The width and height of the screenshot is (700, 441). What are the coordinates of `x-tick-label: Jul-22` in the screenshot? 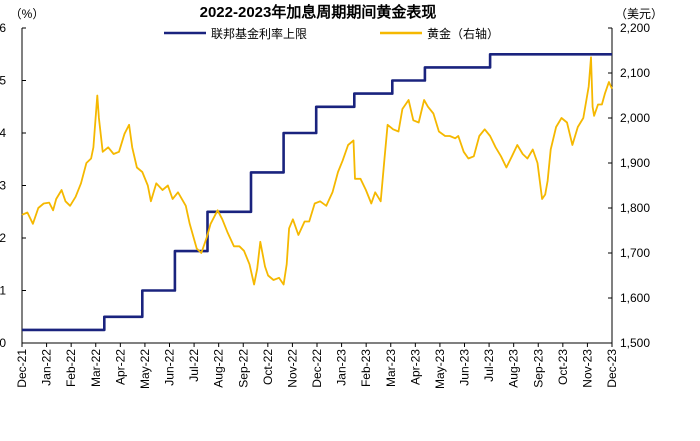 It's located at (194, 365).